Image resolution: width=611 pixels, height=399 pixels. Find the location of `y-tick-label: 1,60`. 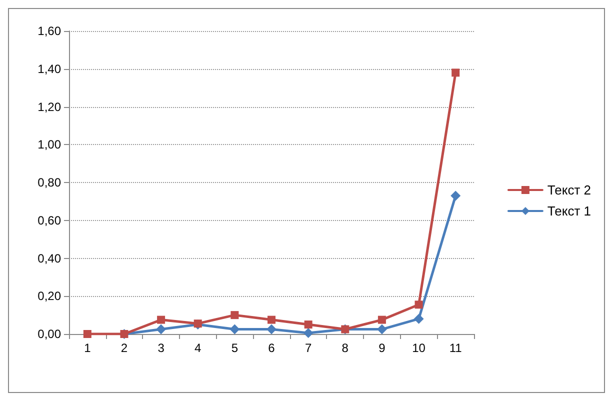

y-tick-label: 1,60 is located at coordinates (50, 31).